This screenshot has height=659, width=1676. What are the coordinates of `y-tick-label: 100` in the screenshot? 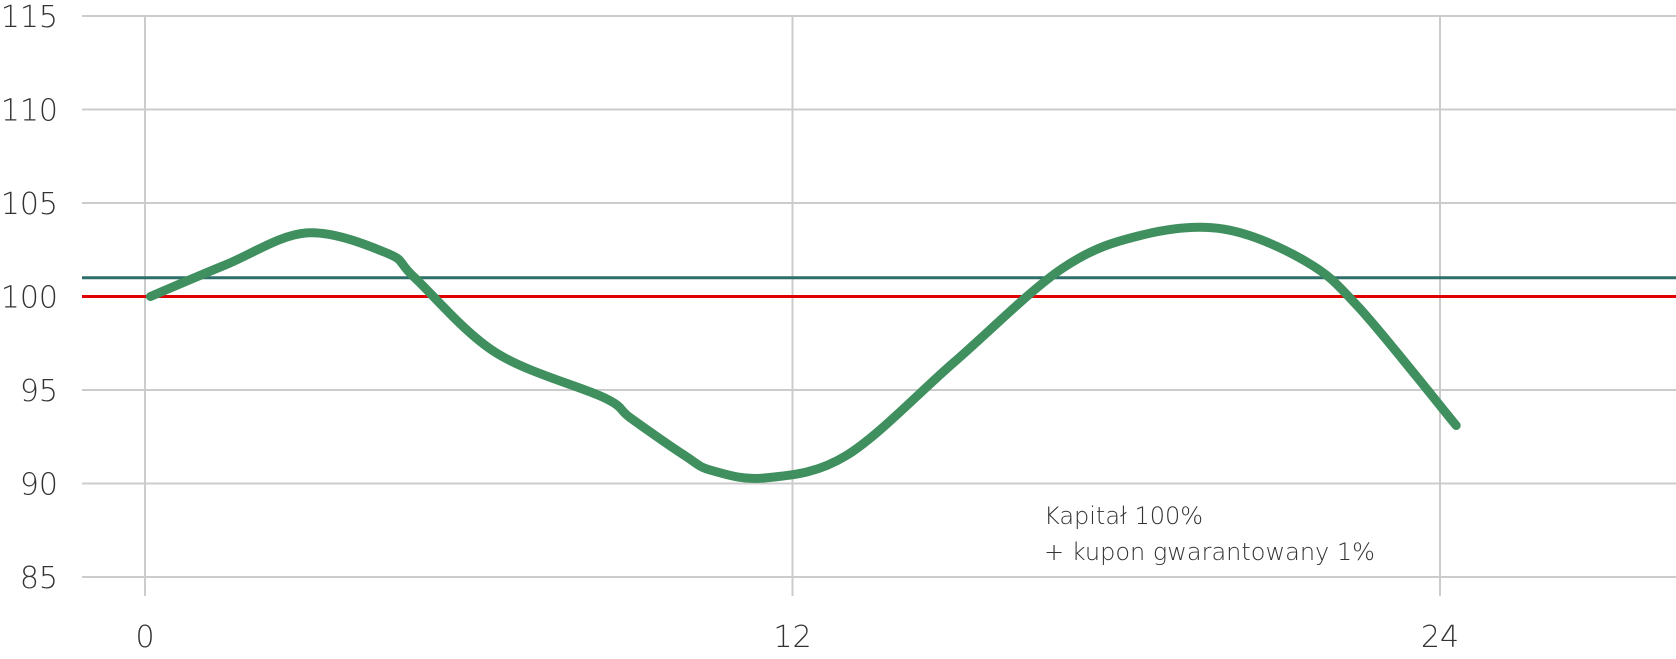 It's located at (29, 298).